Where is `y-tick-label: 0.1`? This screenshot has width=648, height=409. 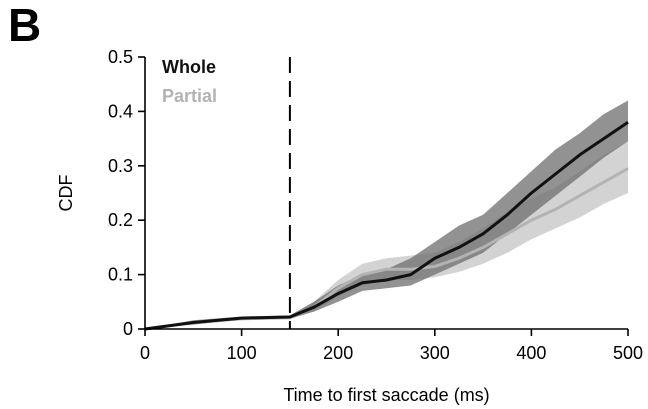 y-tick-label: 0.1 is located at coordinates (120, 275).